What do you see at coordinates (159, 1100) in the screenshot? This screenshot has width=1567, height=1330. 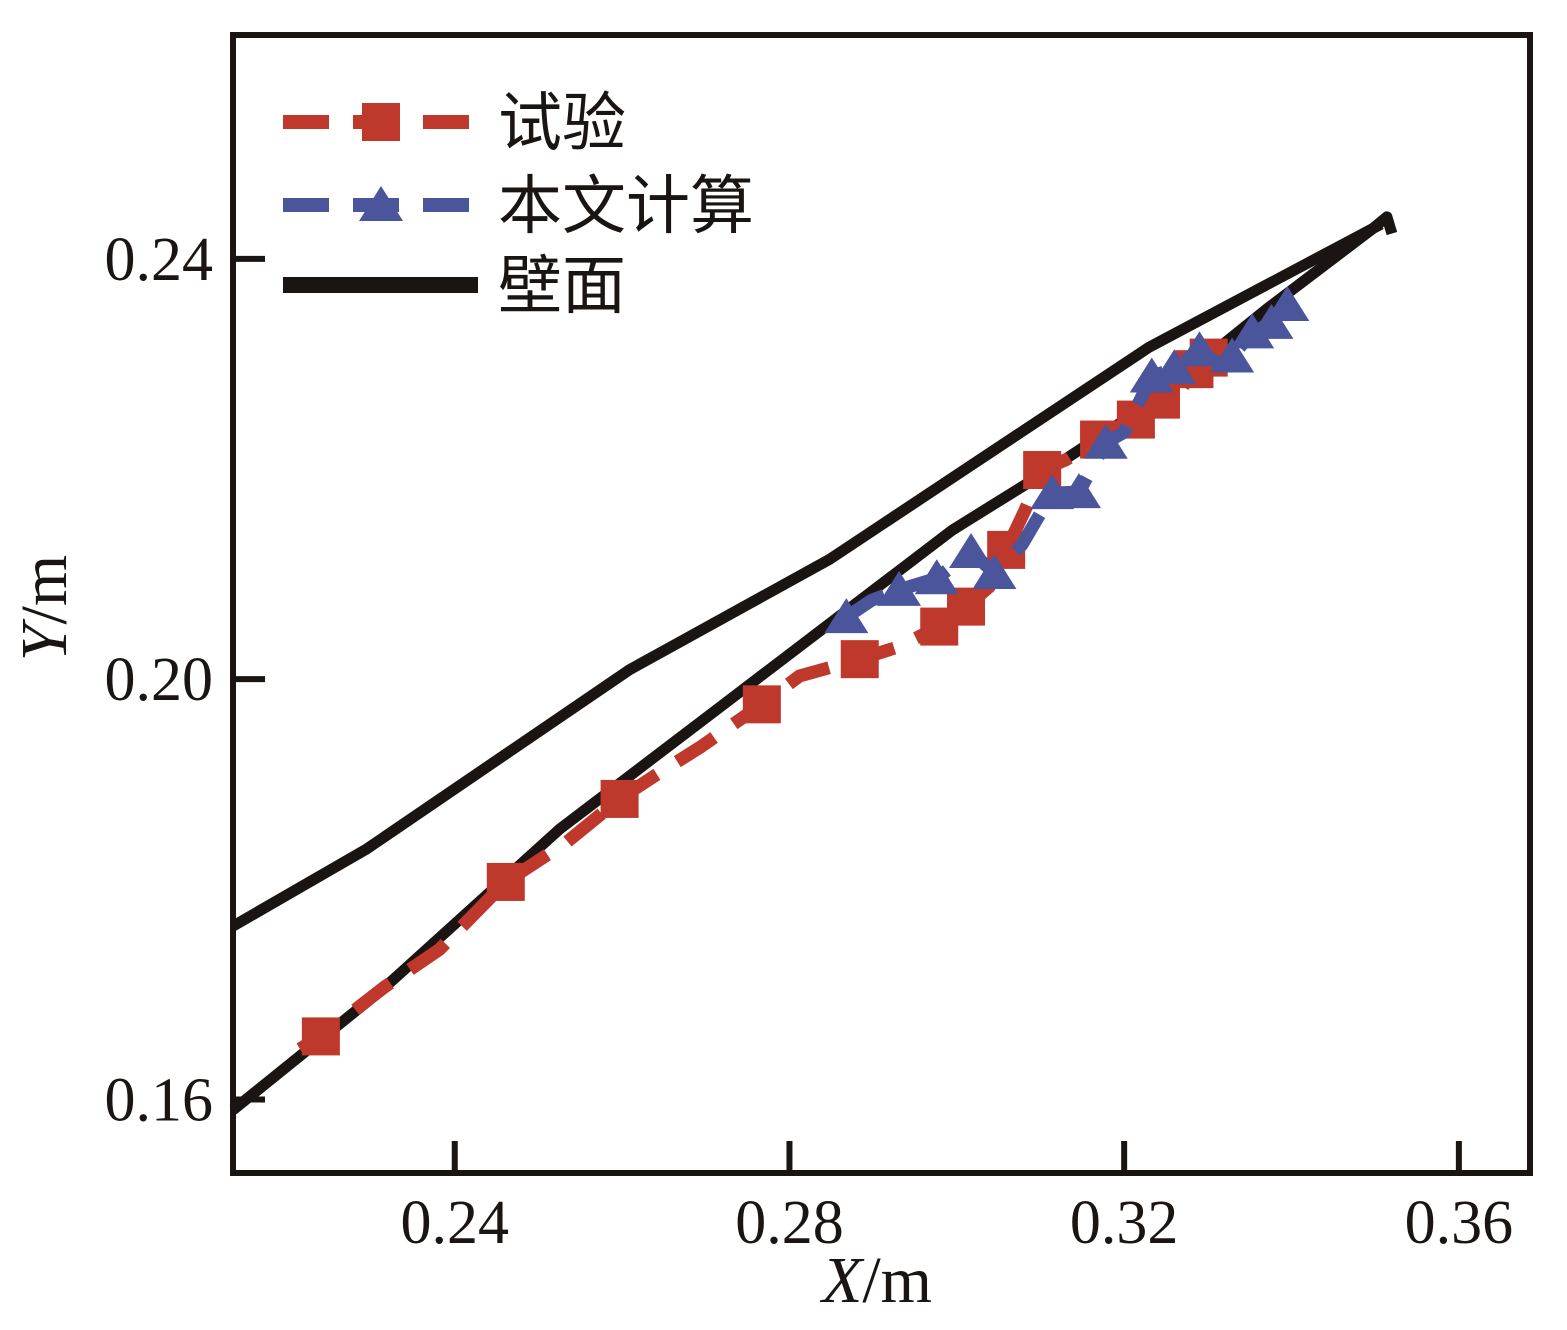 I see `y-tick-label: 0.16` at bounding box center [159, 1100].